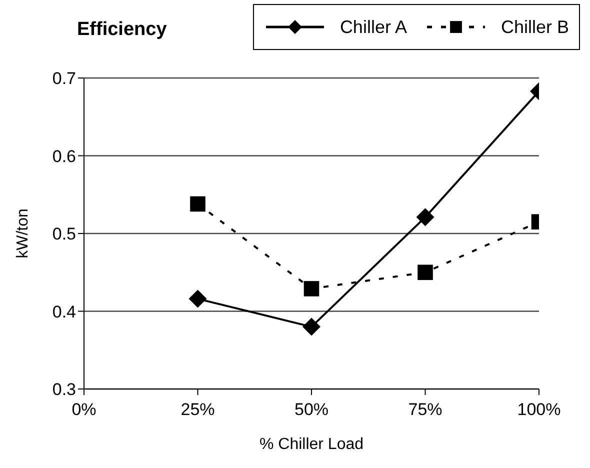 Image resolution: width=590 pixels, height=468 pixels. I want to click on chart-title: Efficiency, so click(122, 30).